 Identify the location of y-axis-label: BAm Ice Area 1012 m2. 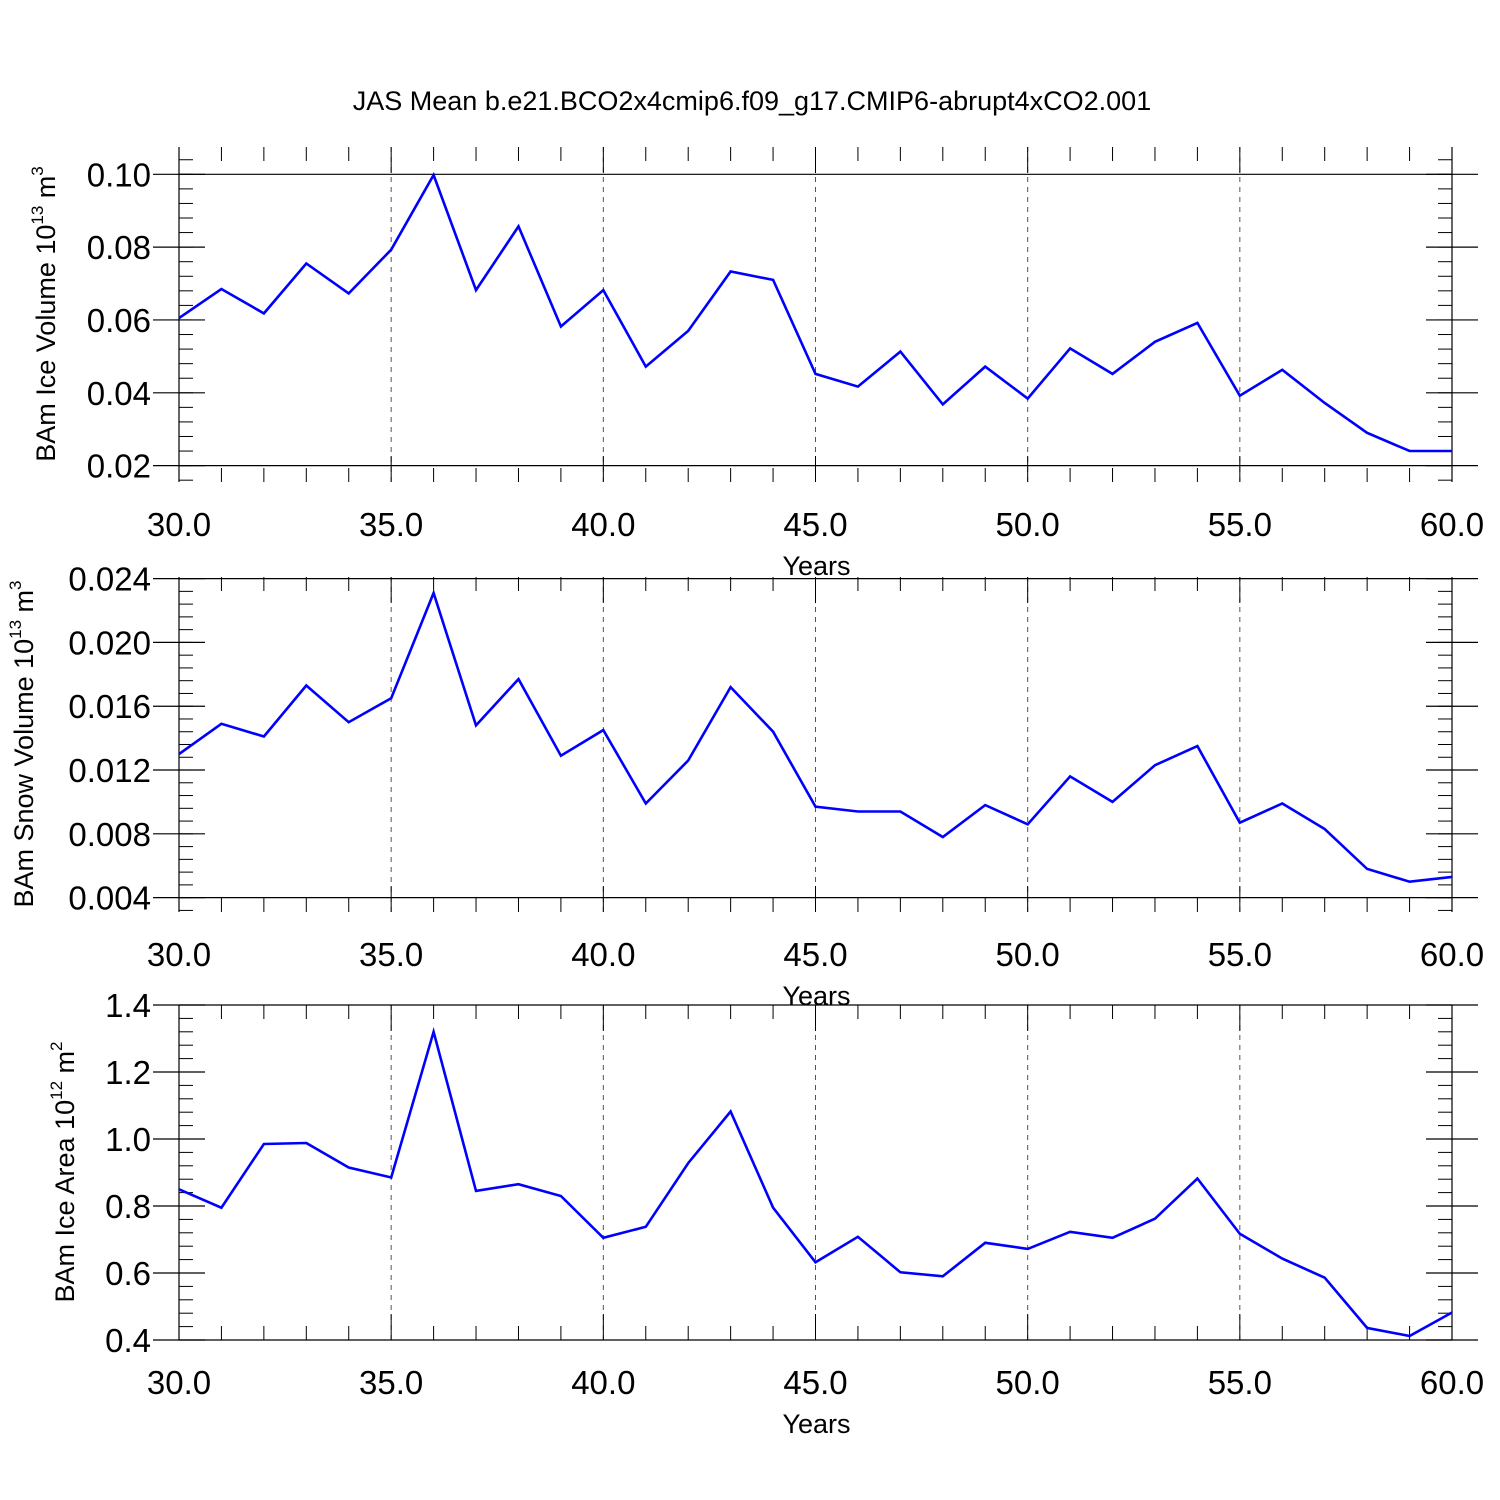
(63, 1172).